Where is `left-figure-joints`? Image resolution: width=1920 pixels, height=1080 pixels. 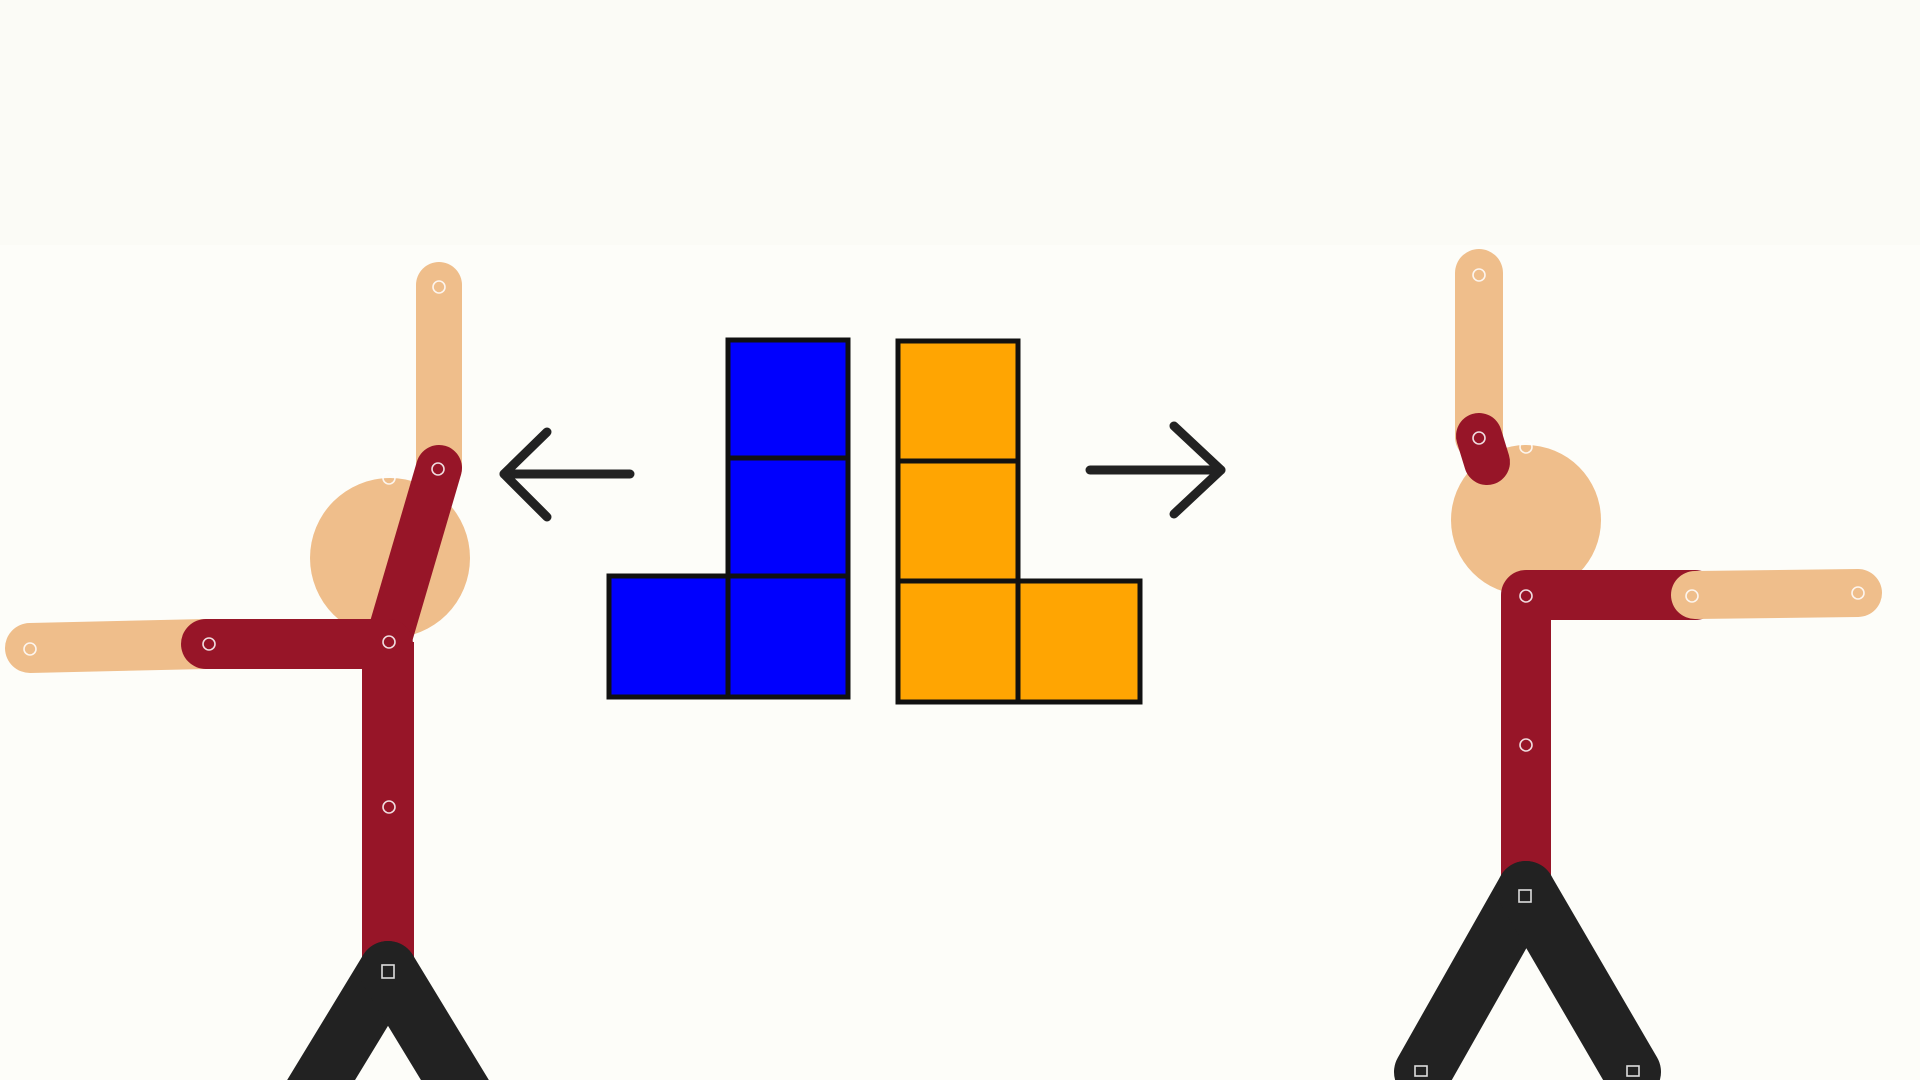 left-figure-joints is located at coordinates (234, 629).